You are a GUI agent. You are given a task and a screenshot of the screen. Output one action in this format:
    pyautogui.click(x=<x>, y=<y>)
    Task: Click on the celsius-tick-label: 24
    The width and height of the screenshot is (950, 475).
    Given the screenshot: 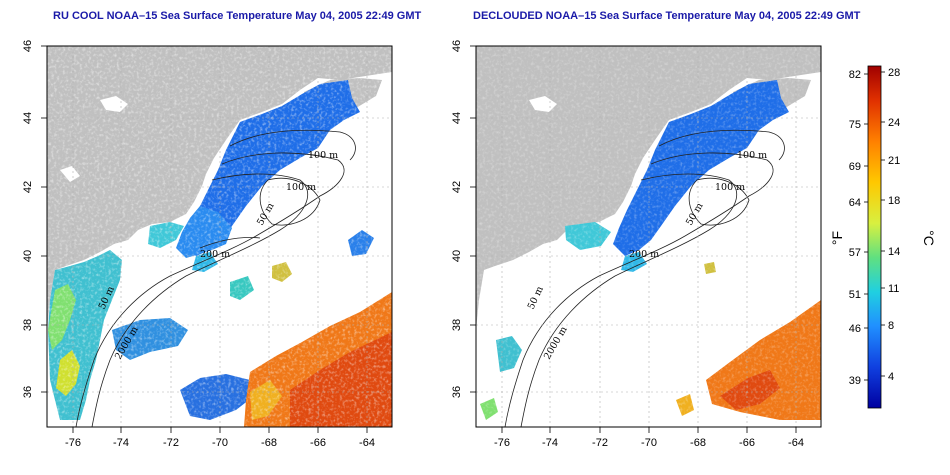 What is the action you would take?
    pyautogui.click(x=894, y=123)
    